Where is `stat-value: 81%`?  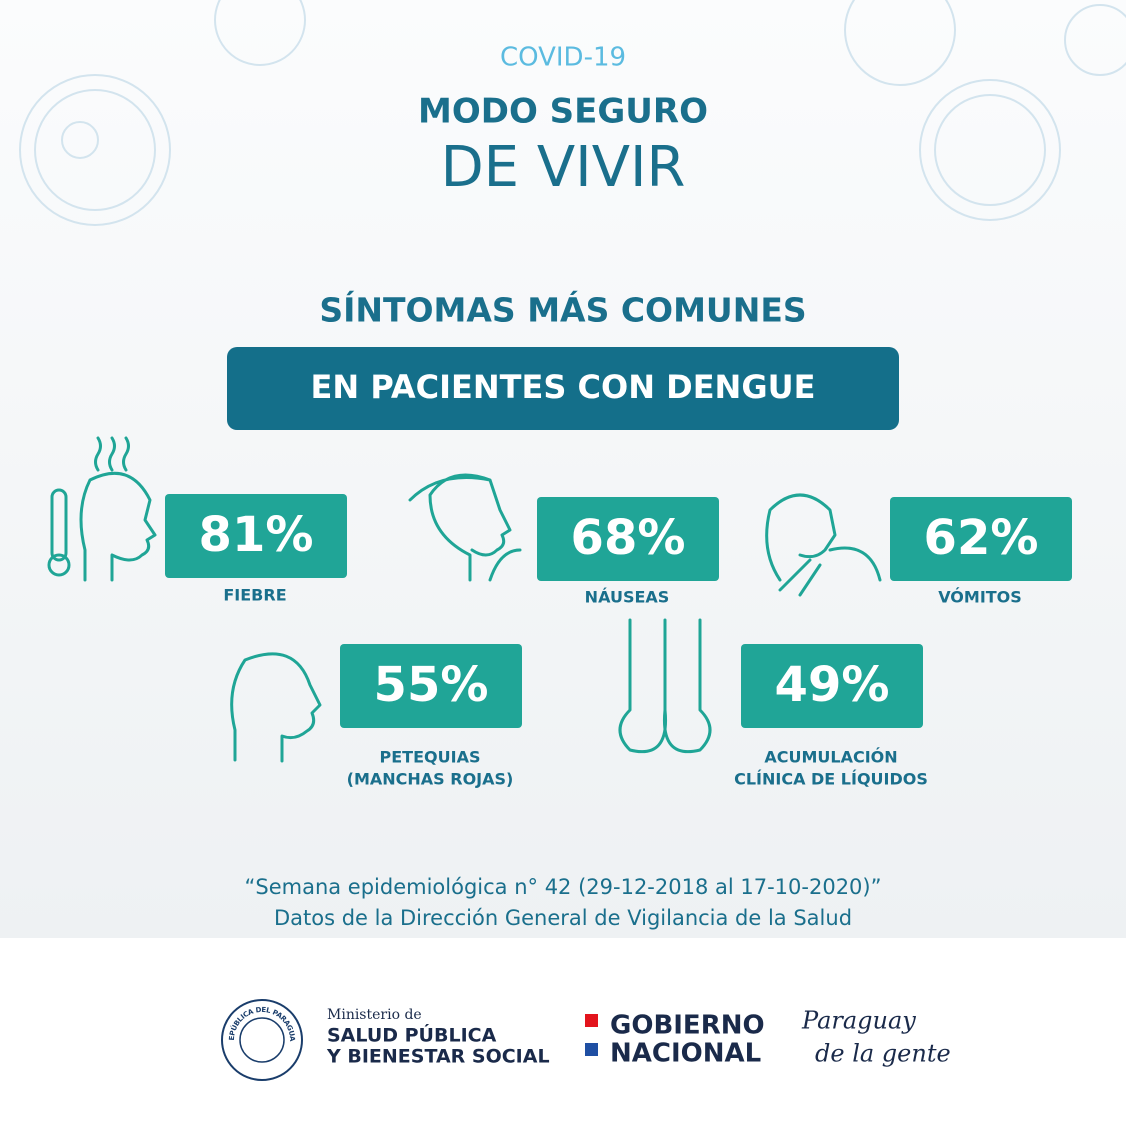
stat-value: 81% is located at coordinates (256, 535).